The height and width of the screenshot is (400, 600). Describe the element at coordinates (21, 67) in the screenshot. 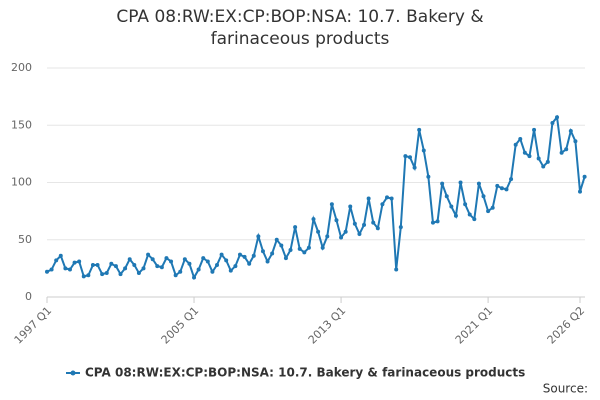

I see `y-tick-label: 200` at that location.